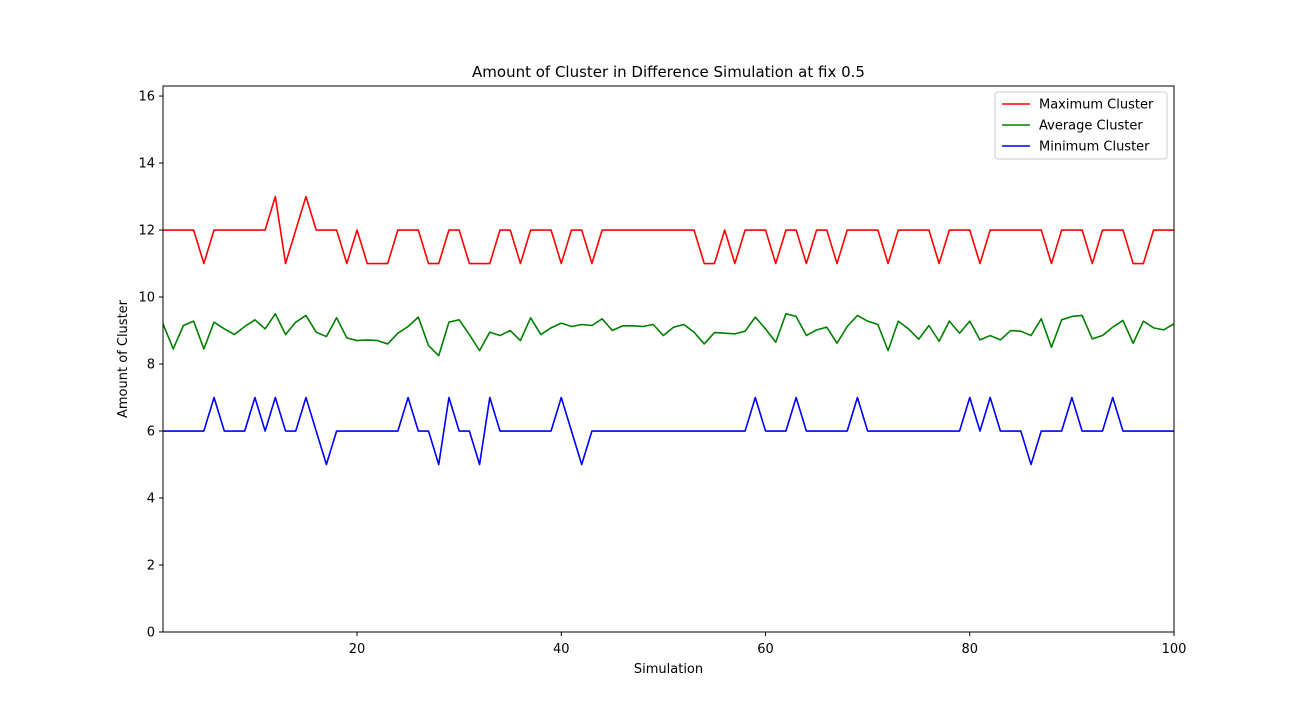 The width and height of the screenshot is (1304, 711). Describe the element at coordinates (357, 649) in the screenshot. I see `x-tick-label-0: 20` at that location.